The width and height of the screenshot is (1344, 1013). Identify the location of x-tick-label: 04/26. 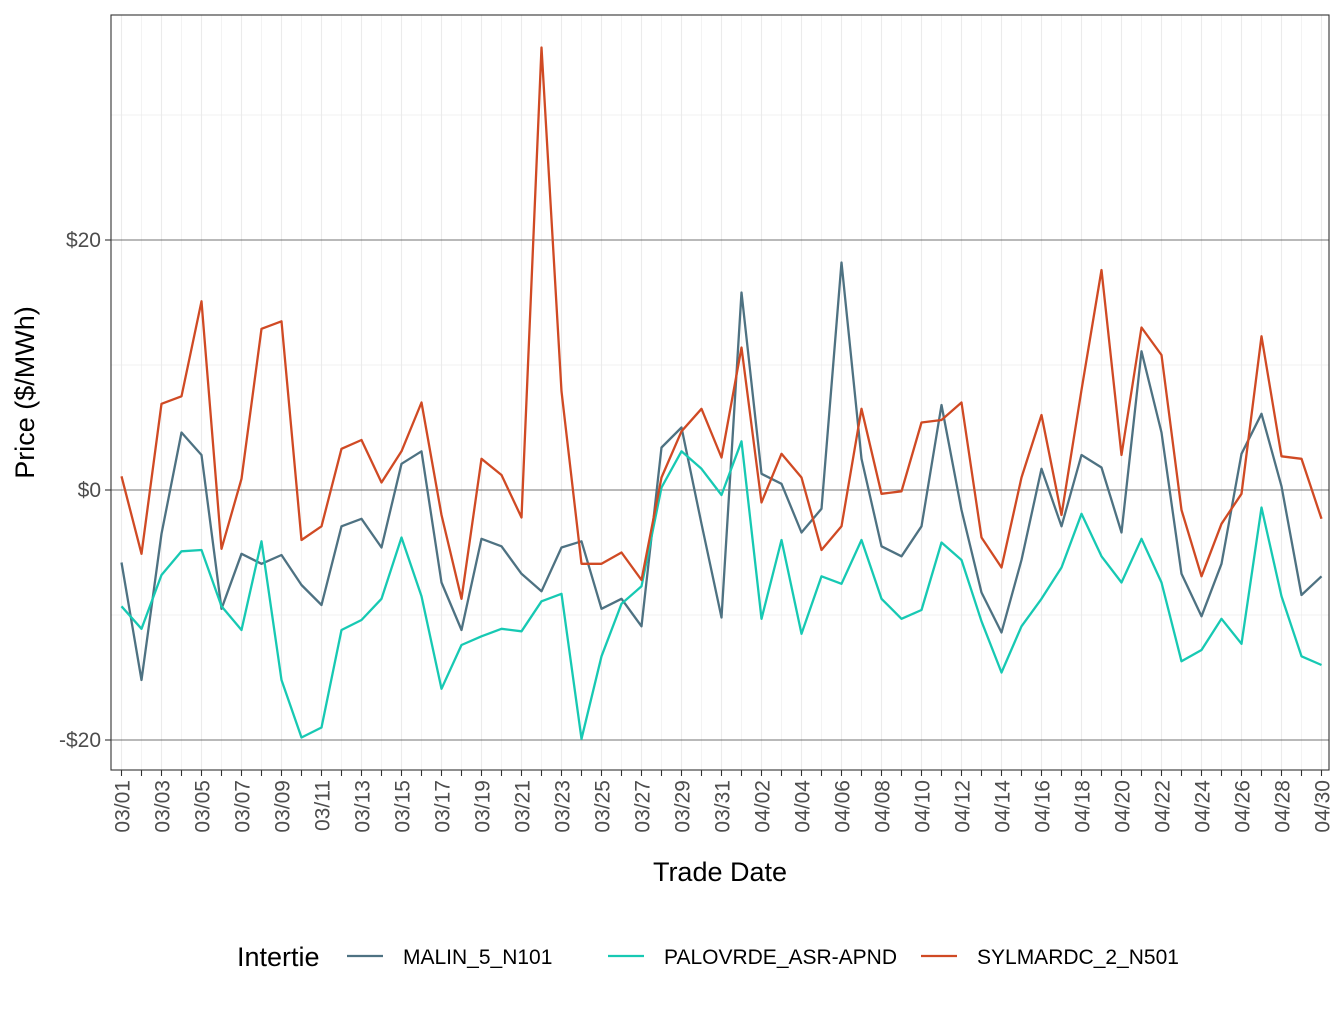
(1243, 806).